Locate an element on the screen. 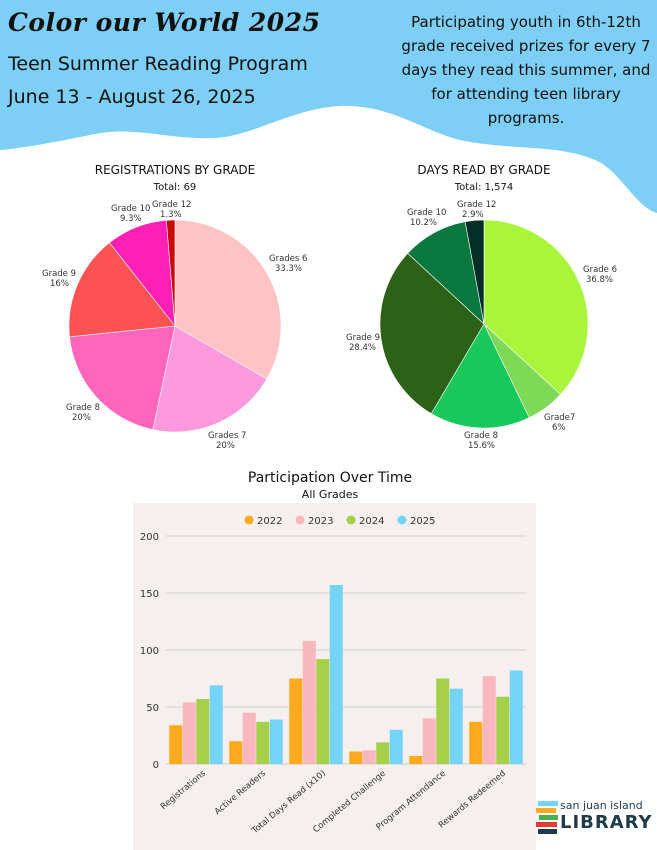  y-tick-label: 100 is located at coordinates (149, 651).